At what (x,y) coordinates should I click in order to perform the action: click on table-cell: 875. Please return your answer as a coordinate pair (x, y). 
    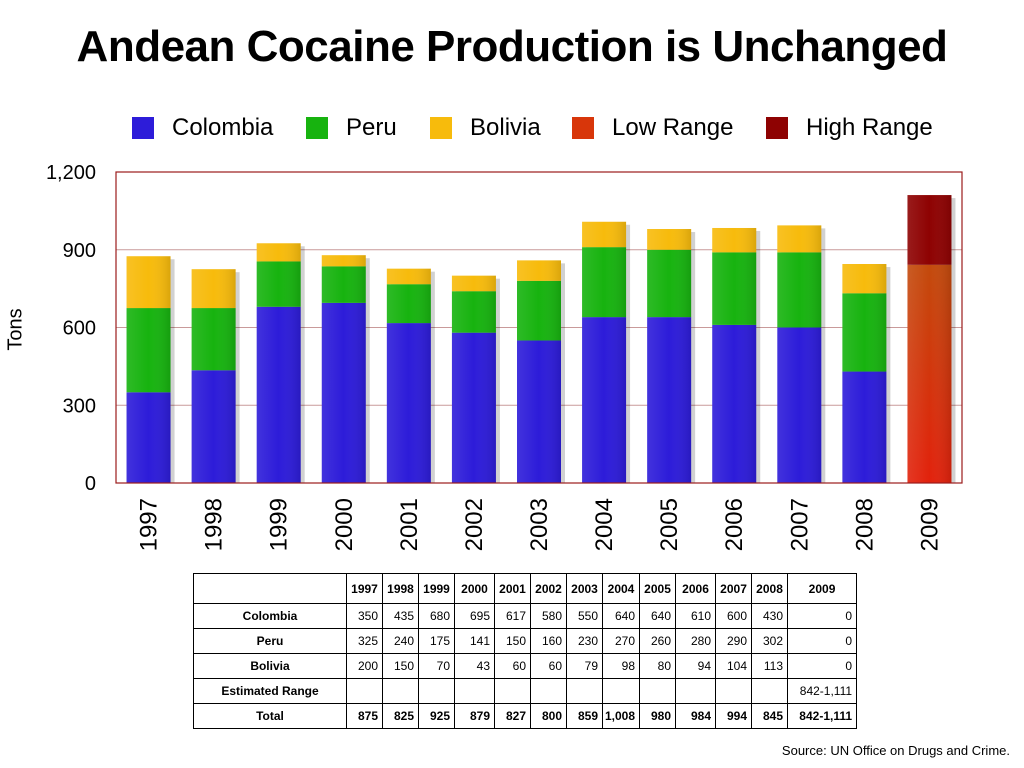
    Looking at the image, I should click on (364, 716).